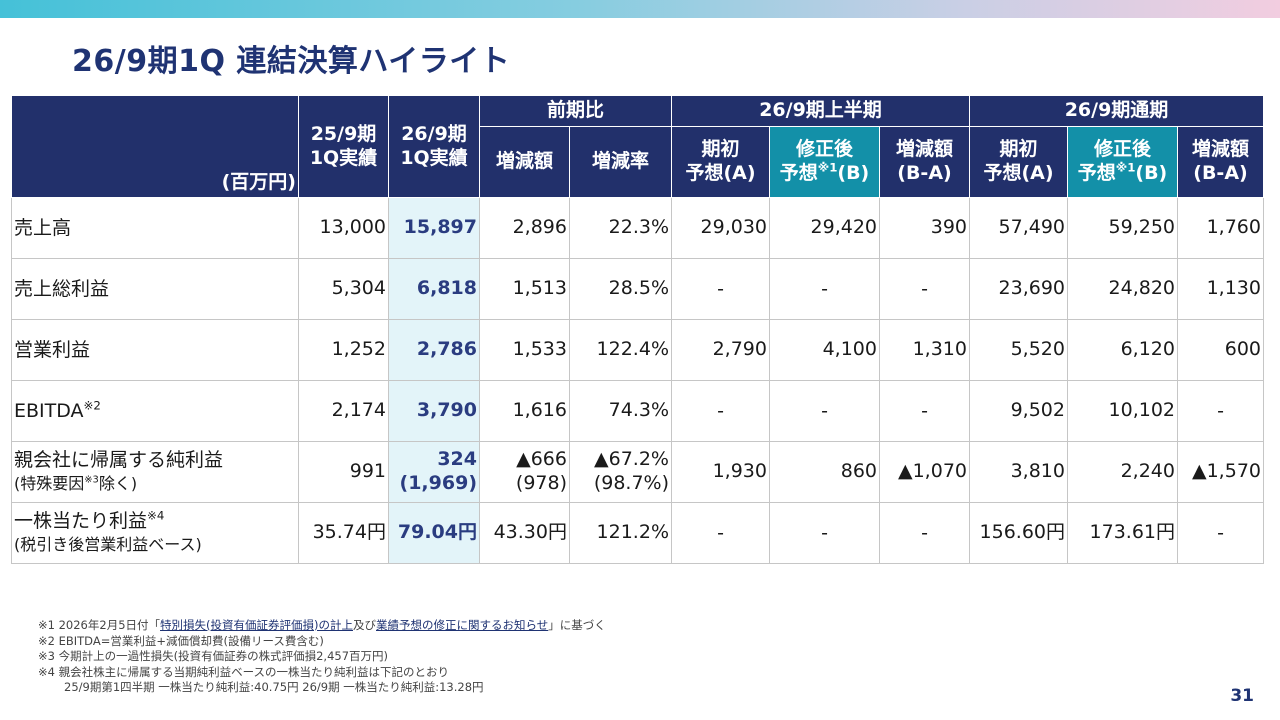  Describe the element at coordinates (155, 146) in the screenshot. I see `unit-label: (百万円)` at that location.